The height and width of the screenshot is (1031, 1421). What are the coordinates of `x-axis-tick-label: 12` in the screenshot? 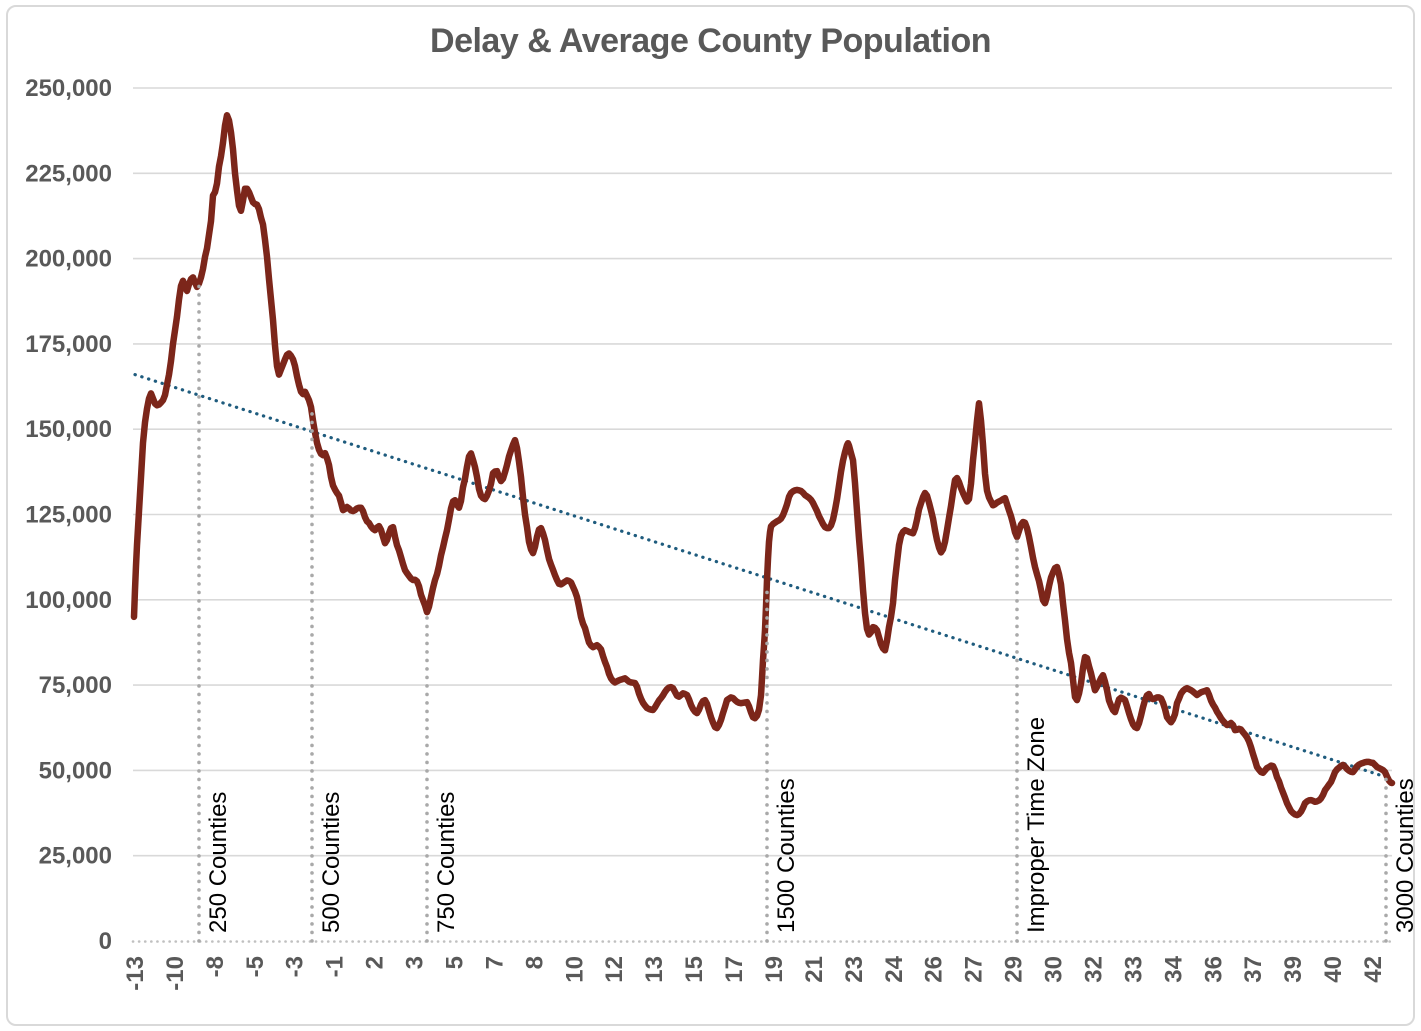 It's located at (614, 969).